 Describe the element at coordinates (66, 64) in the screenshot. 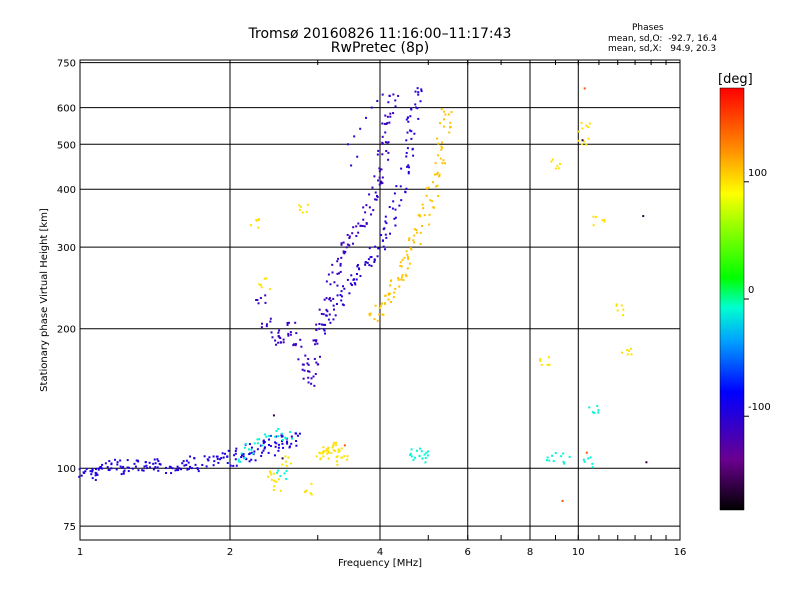

I see `y-tick-label: 750` at that location.